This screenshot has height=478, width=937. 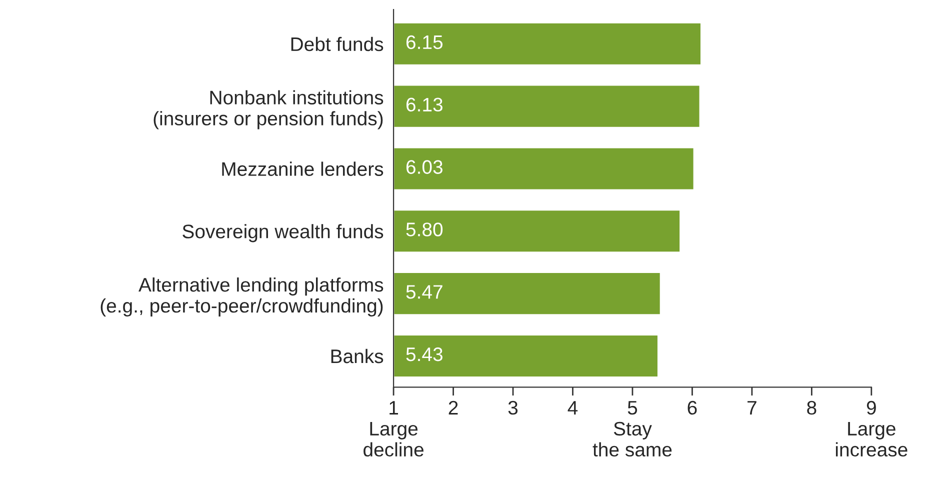 What do you see at coordinates (453, 407) in the screenshot?
I see `x-tick-label: 2` at bounding box center [453, 407].